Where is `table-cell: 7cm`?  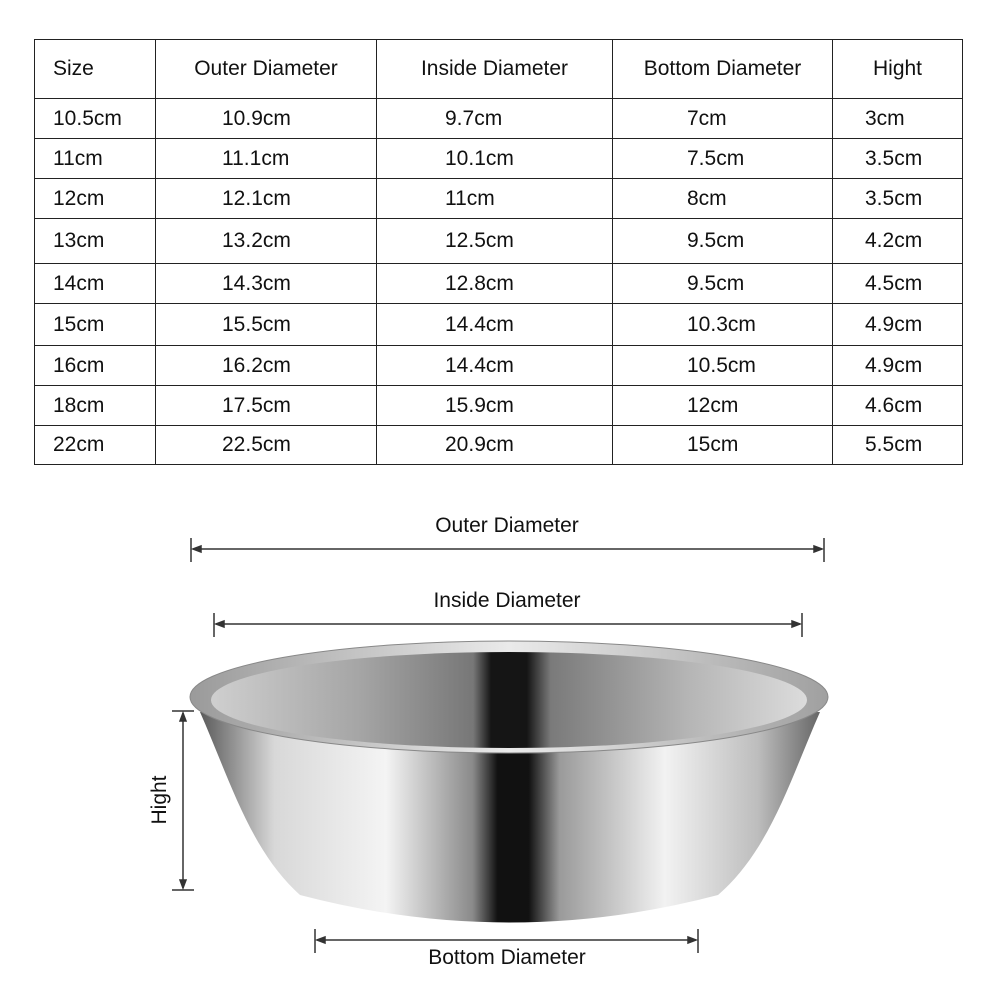 table-cell: 7cm is located at coordinates (722, 118).